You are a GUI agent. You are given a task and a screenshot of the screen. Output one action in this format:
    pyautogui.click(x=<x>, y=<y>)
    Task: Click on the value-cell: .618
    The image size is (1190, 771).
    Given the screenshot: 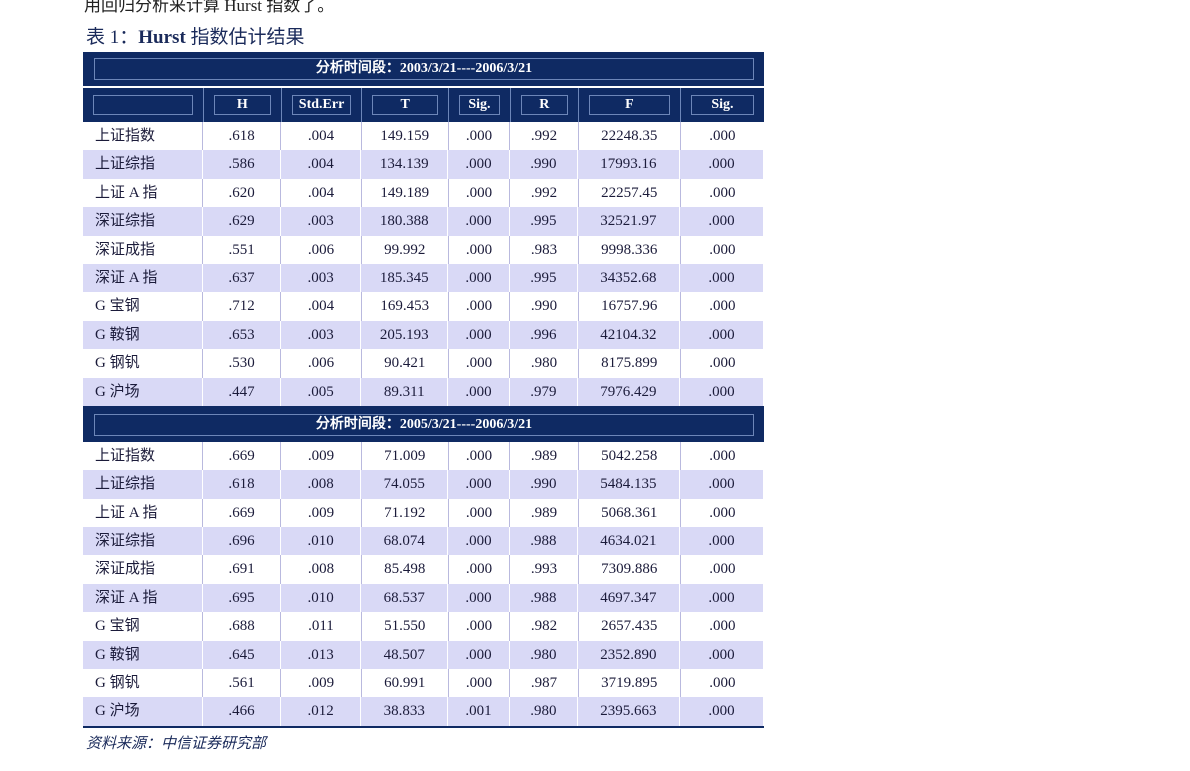 What is the action you would take?
    pyautogui.click(x=242, y=136)
    